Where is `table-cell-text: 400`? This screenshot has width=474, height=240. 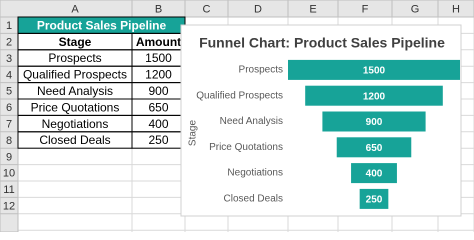 table-cell-text: 400 is located at coordinates (158, 124).